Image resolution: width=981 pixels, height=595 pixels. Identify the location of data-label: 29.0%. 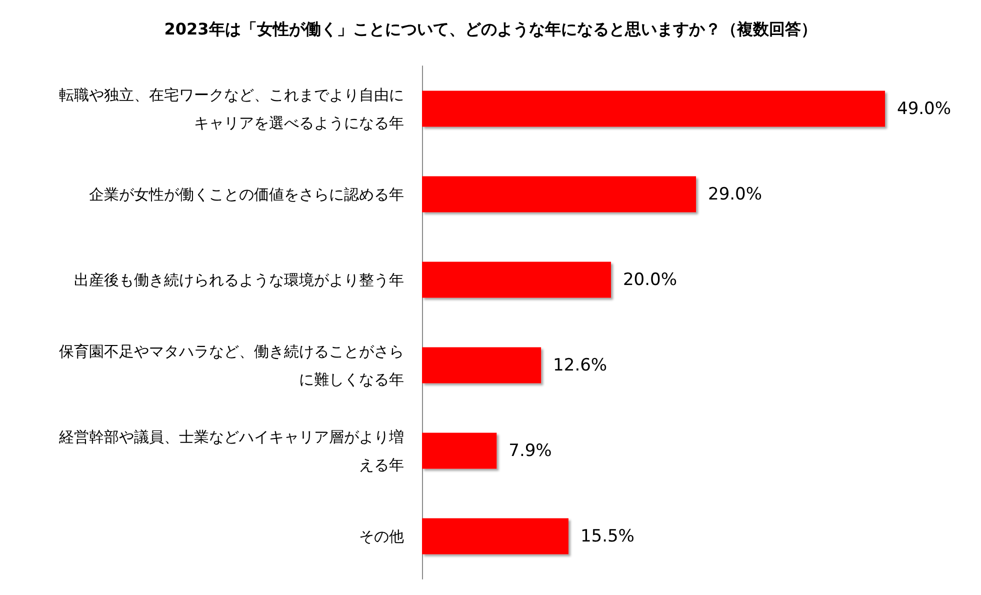
(735, 194).